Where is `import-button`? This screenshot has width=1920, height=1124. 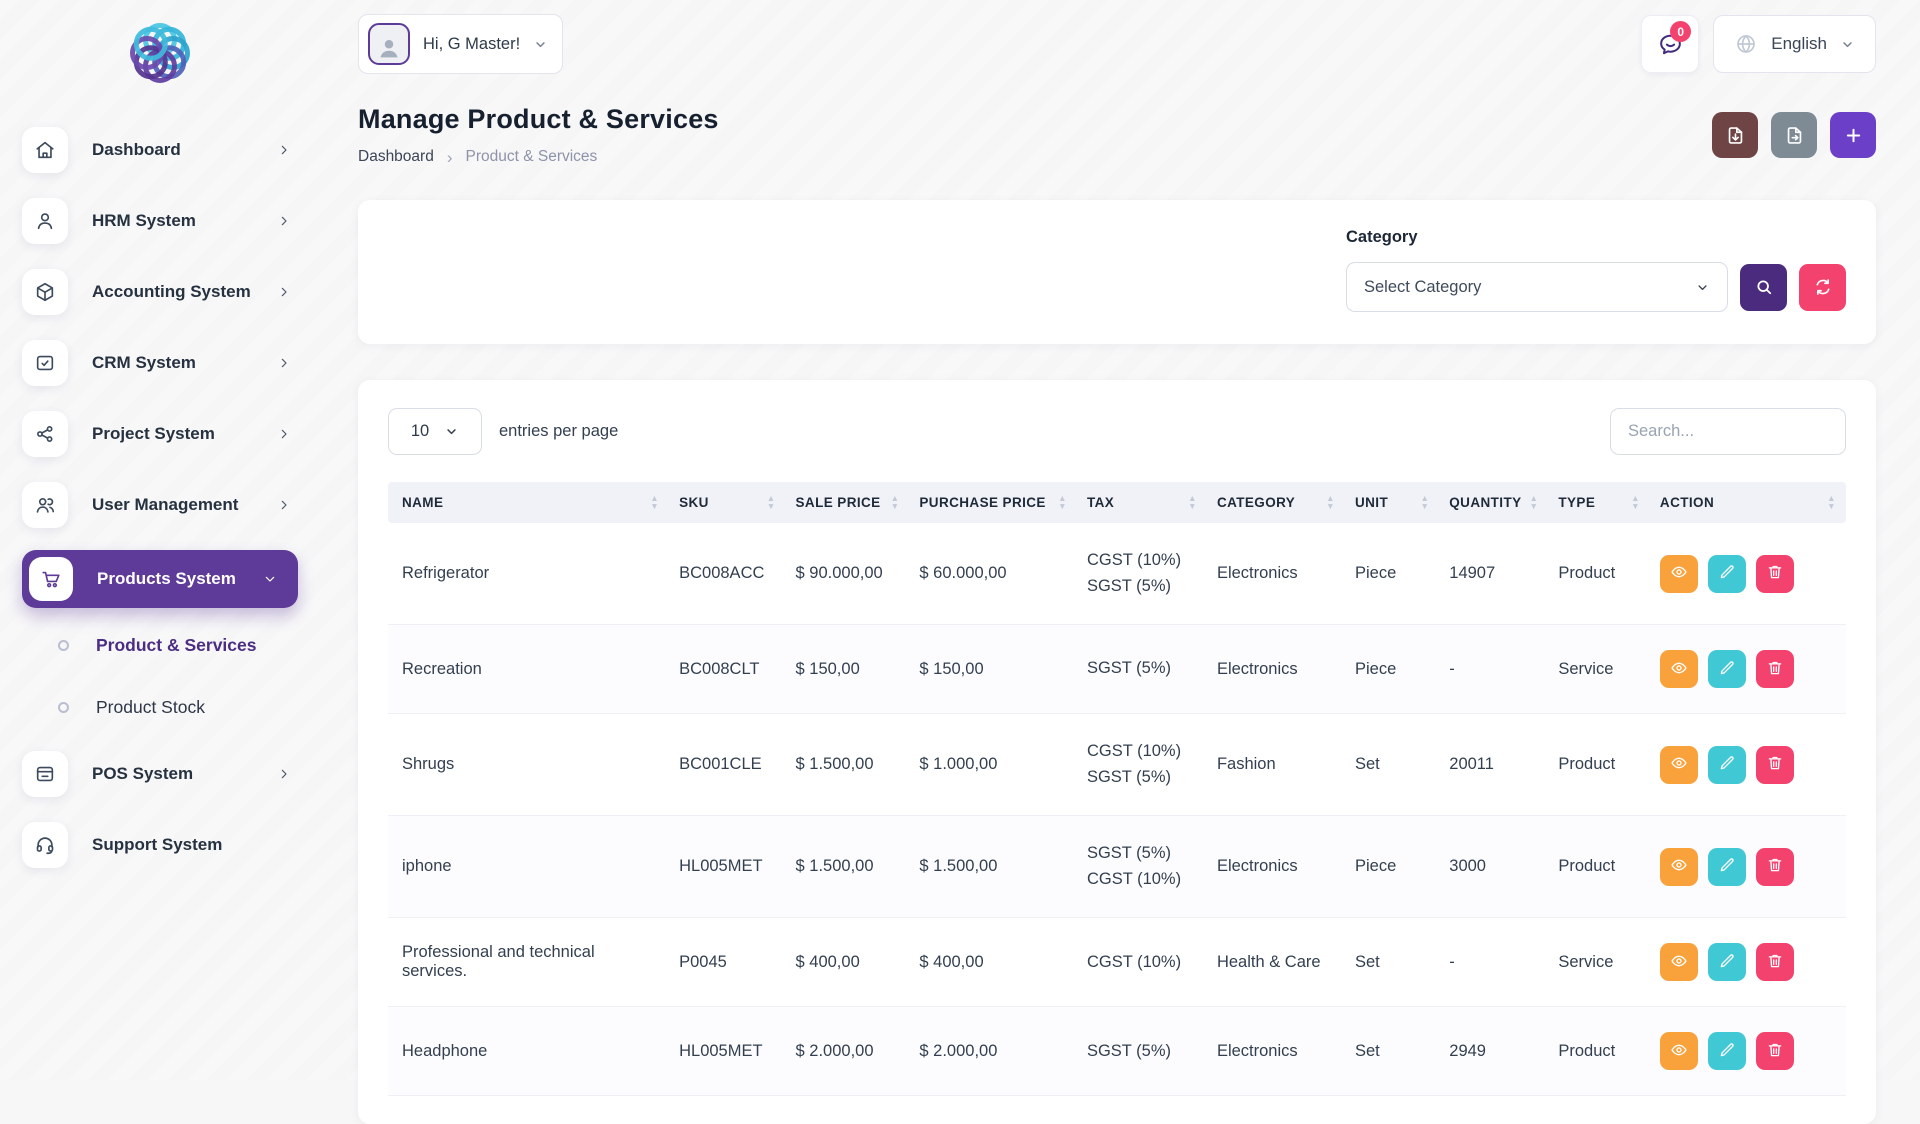
import-button is located at coordinates (1735, 135).